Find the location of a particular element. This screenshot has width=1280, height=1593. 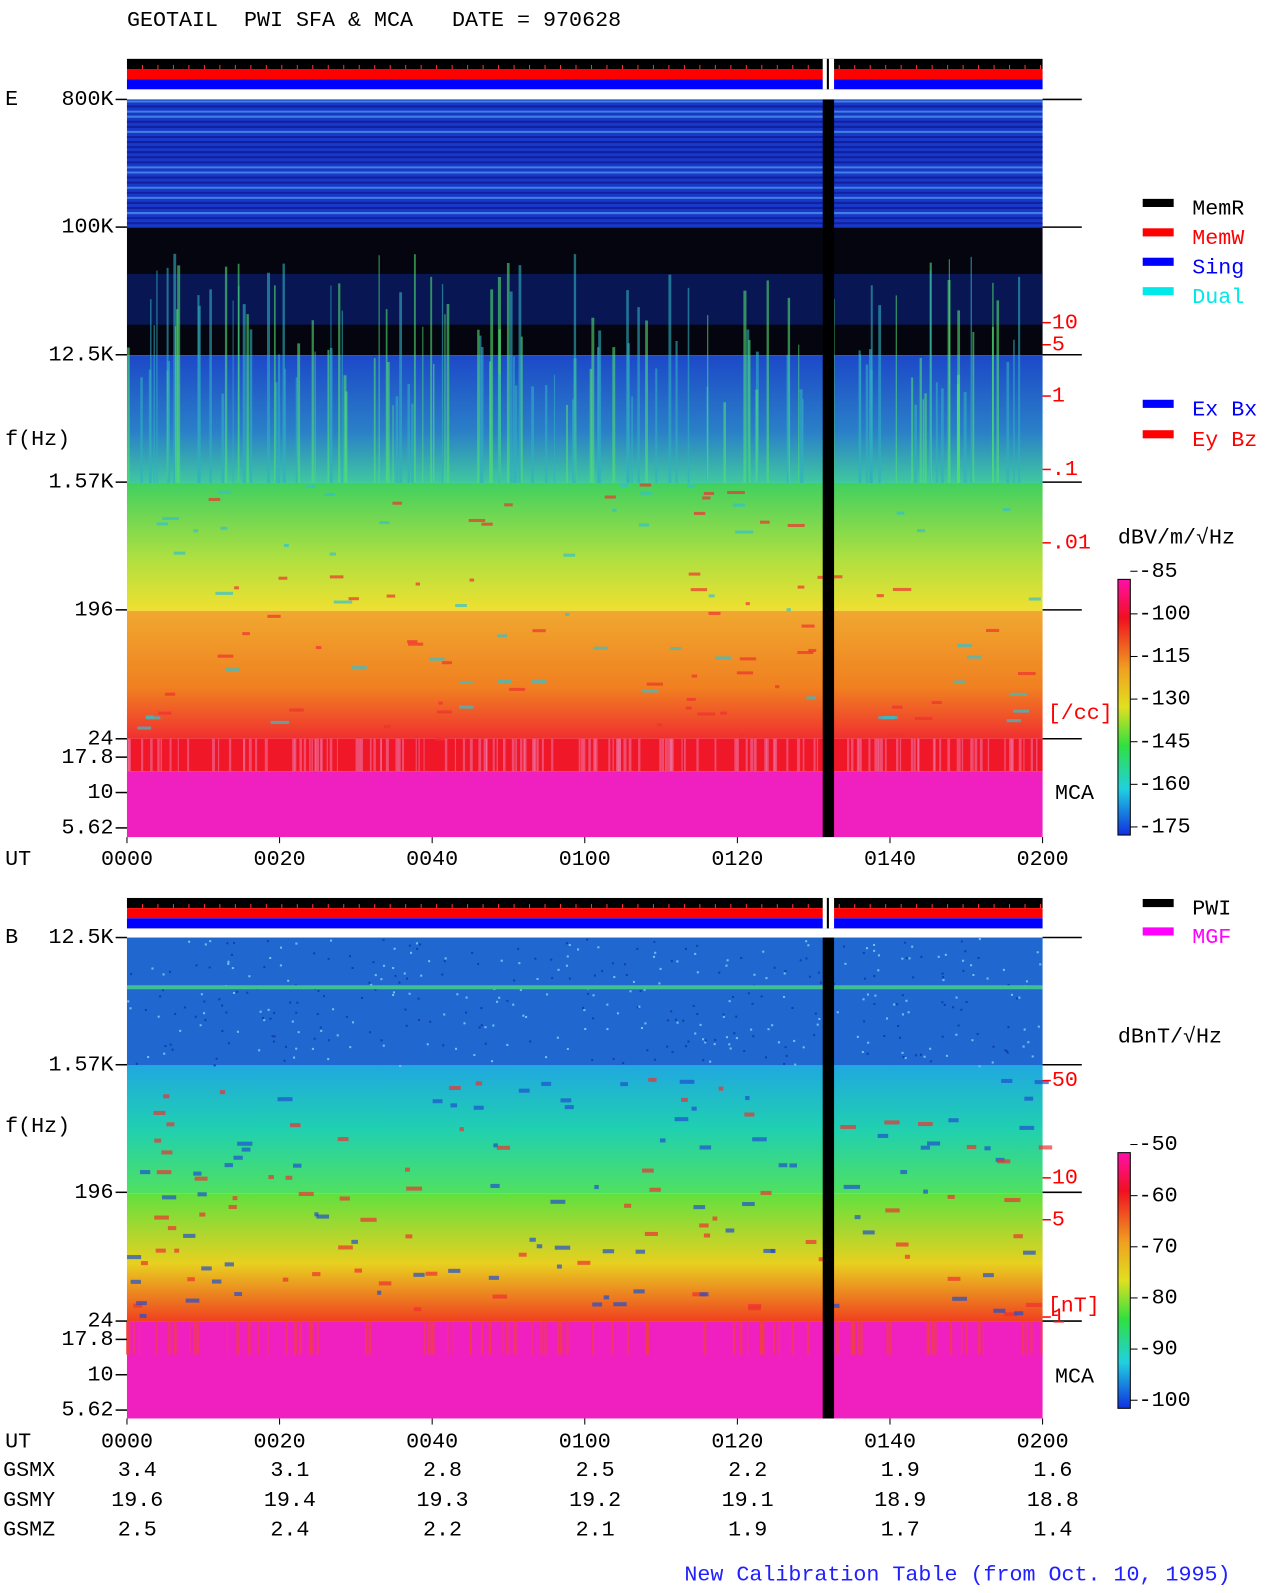

spectrogram-band is located at coordinates (584, 546).